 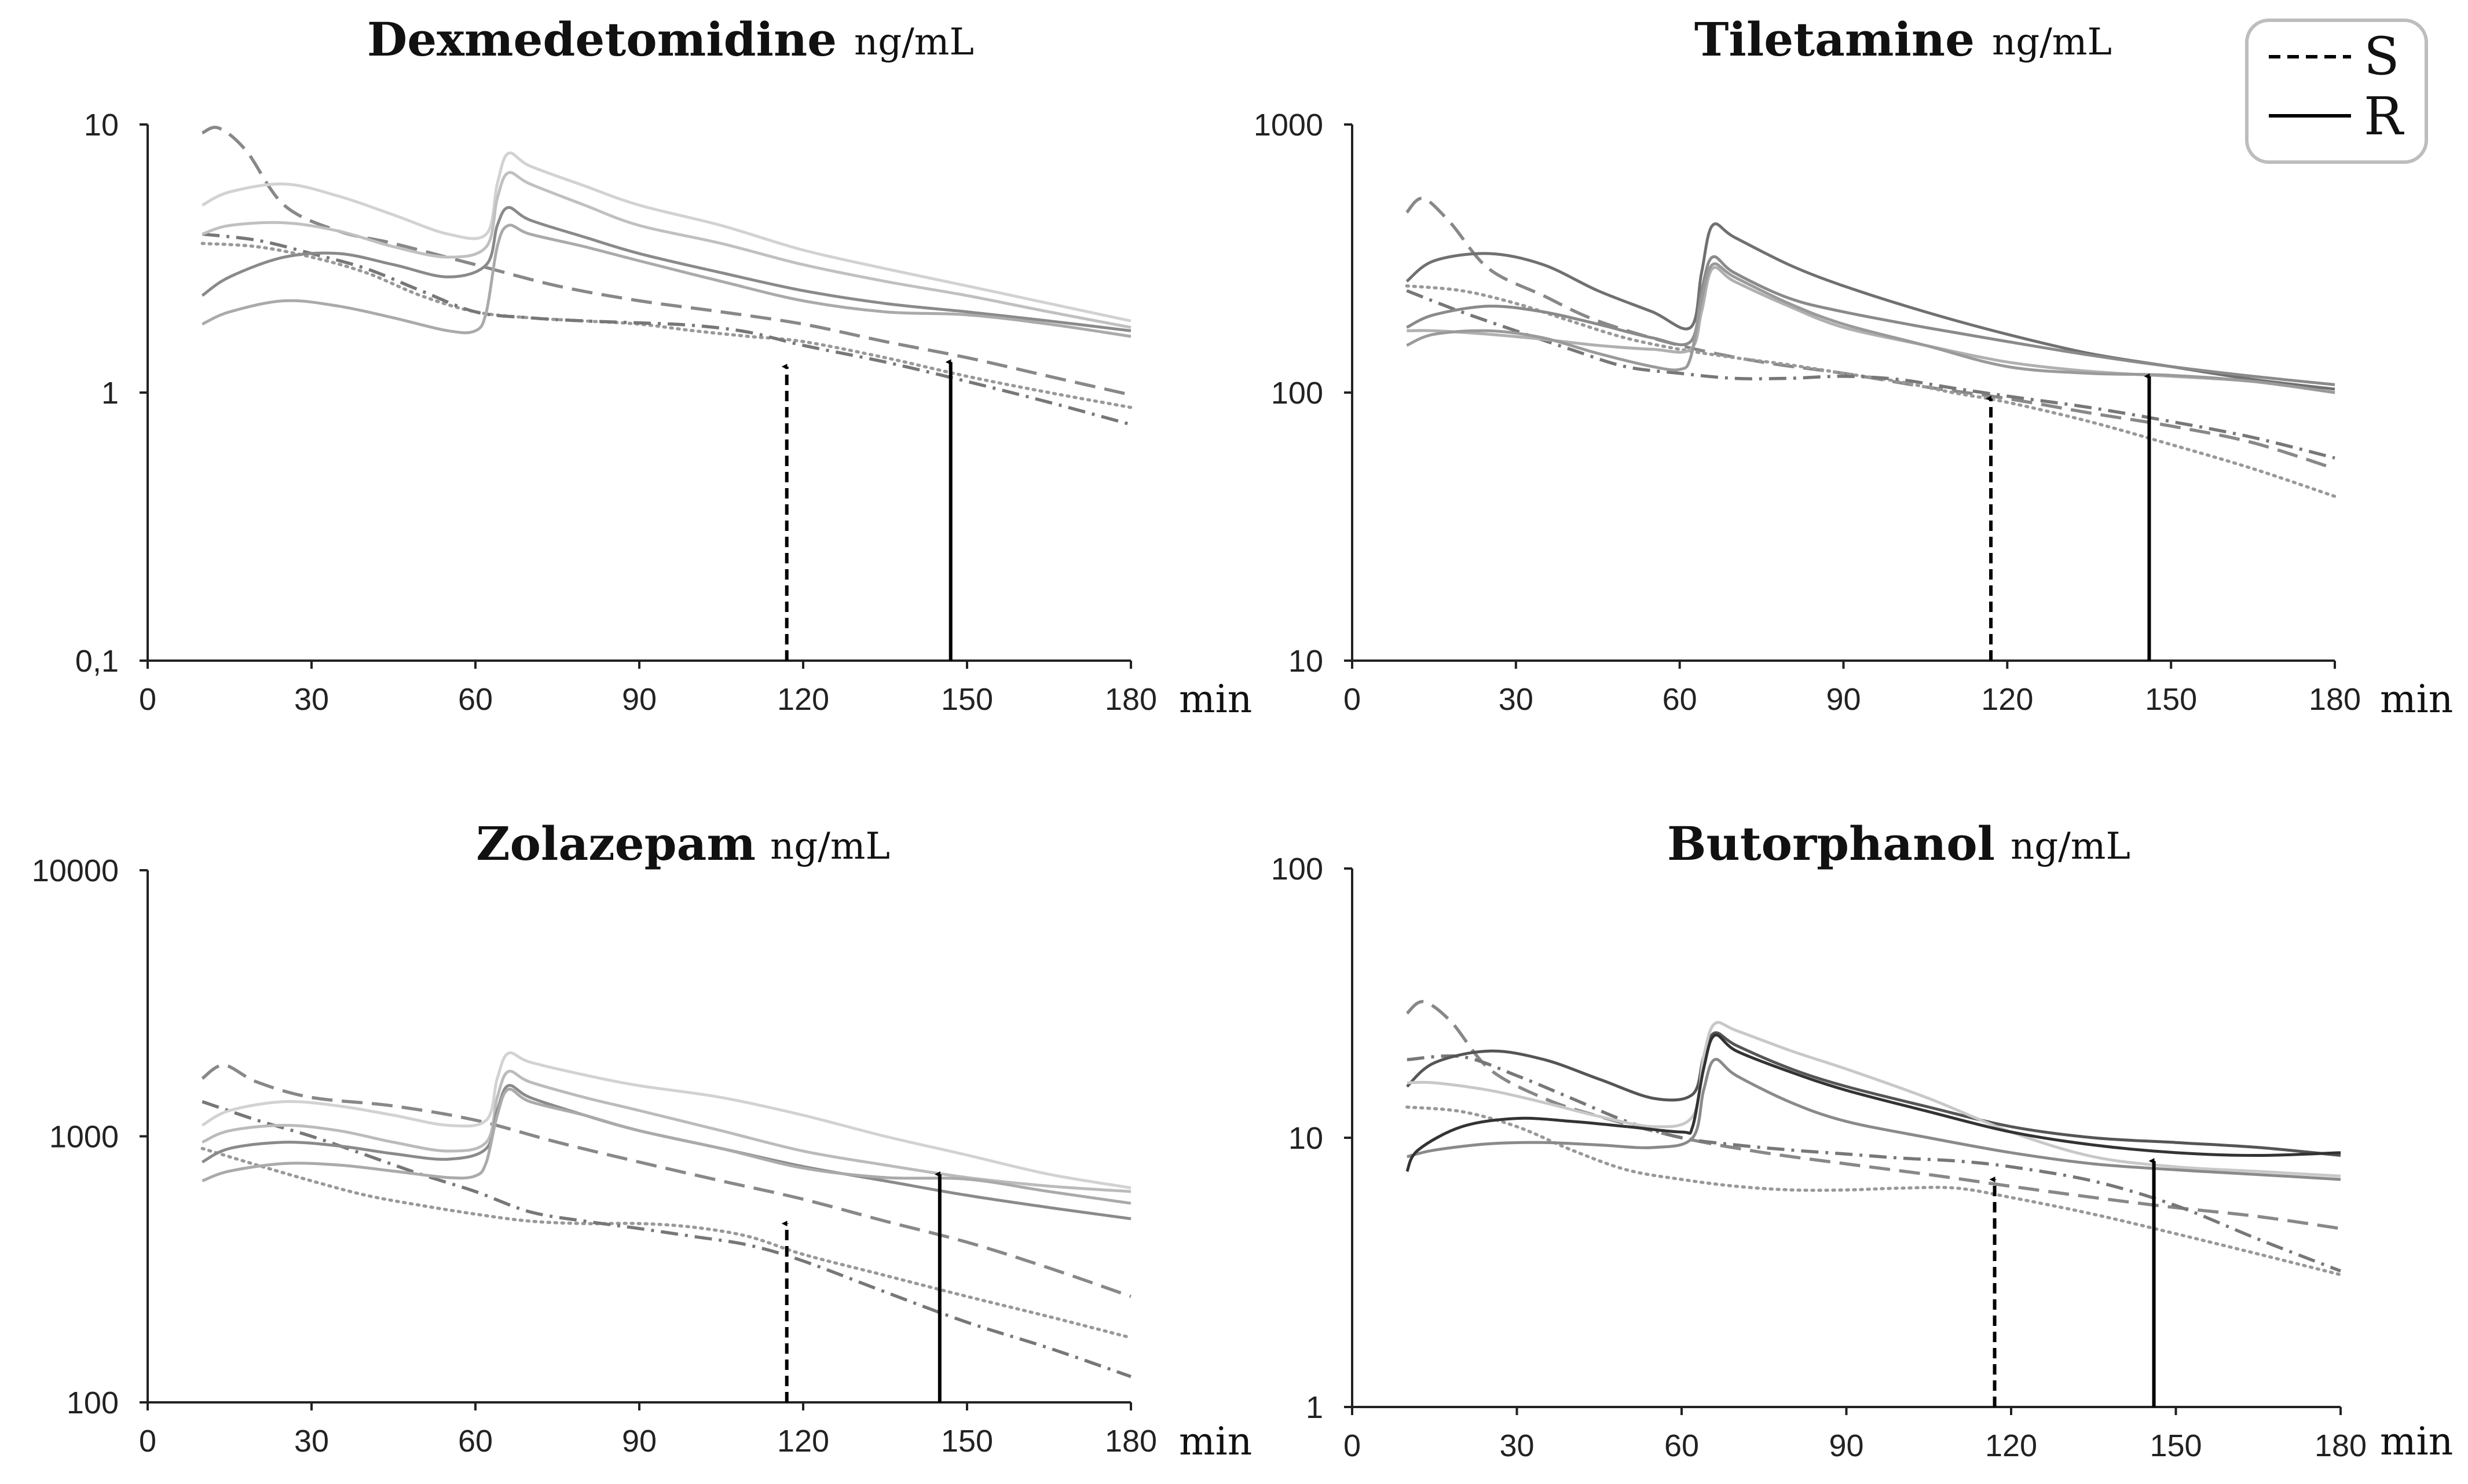 What do you see at coordinates (97, 661) in the screenshot?
I see `y-tick-label: 0,1` at bounding box center [97, 661].